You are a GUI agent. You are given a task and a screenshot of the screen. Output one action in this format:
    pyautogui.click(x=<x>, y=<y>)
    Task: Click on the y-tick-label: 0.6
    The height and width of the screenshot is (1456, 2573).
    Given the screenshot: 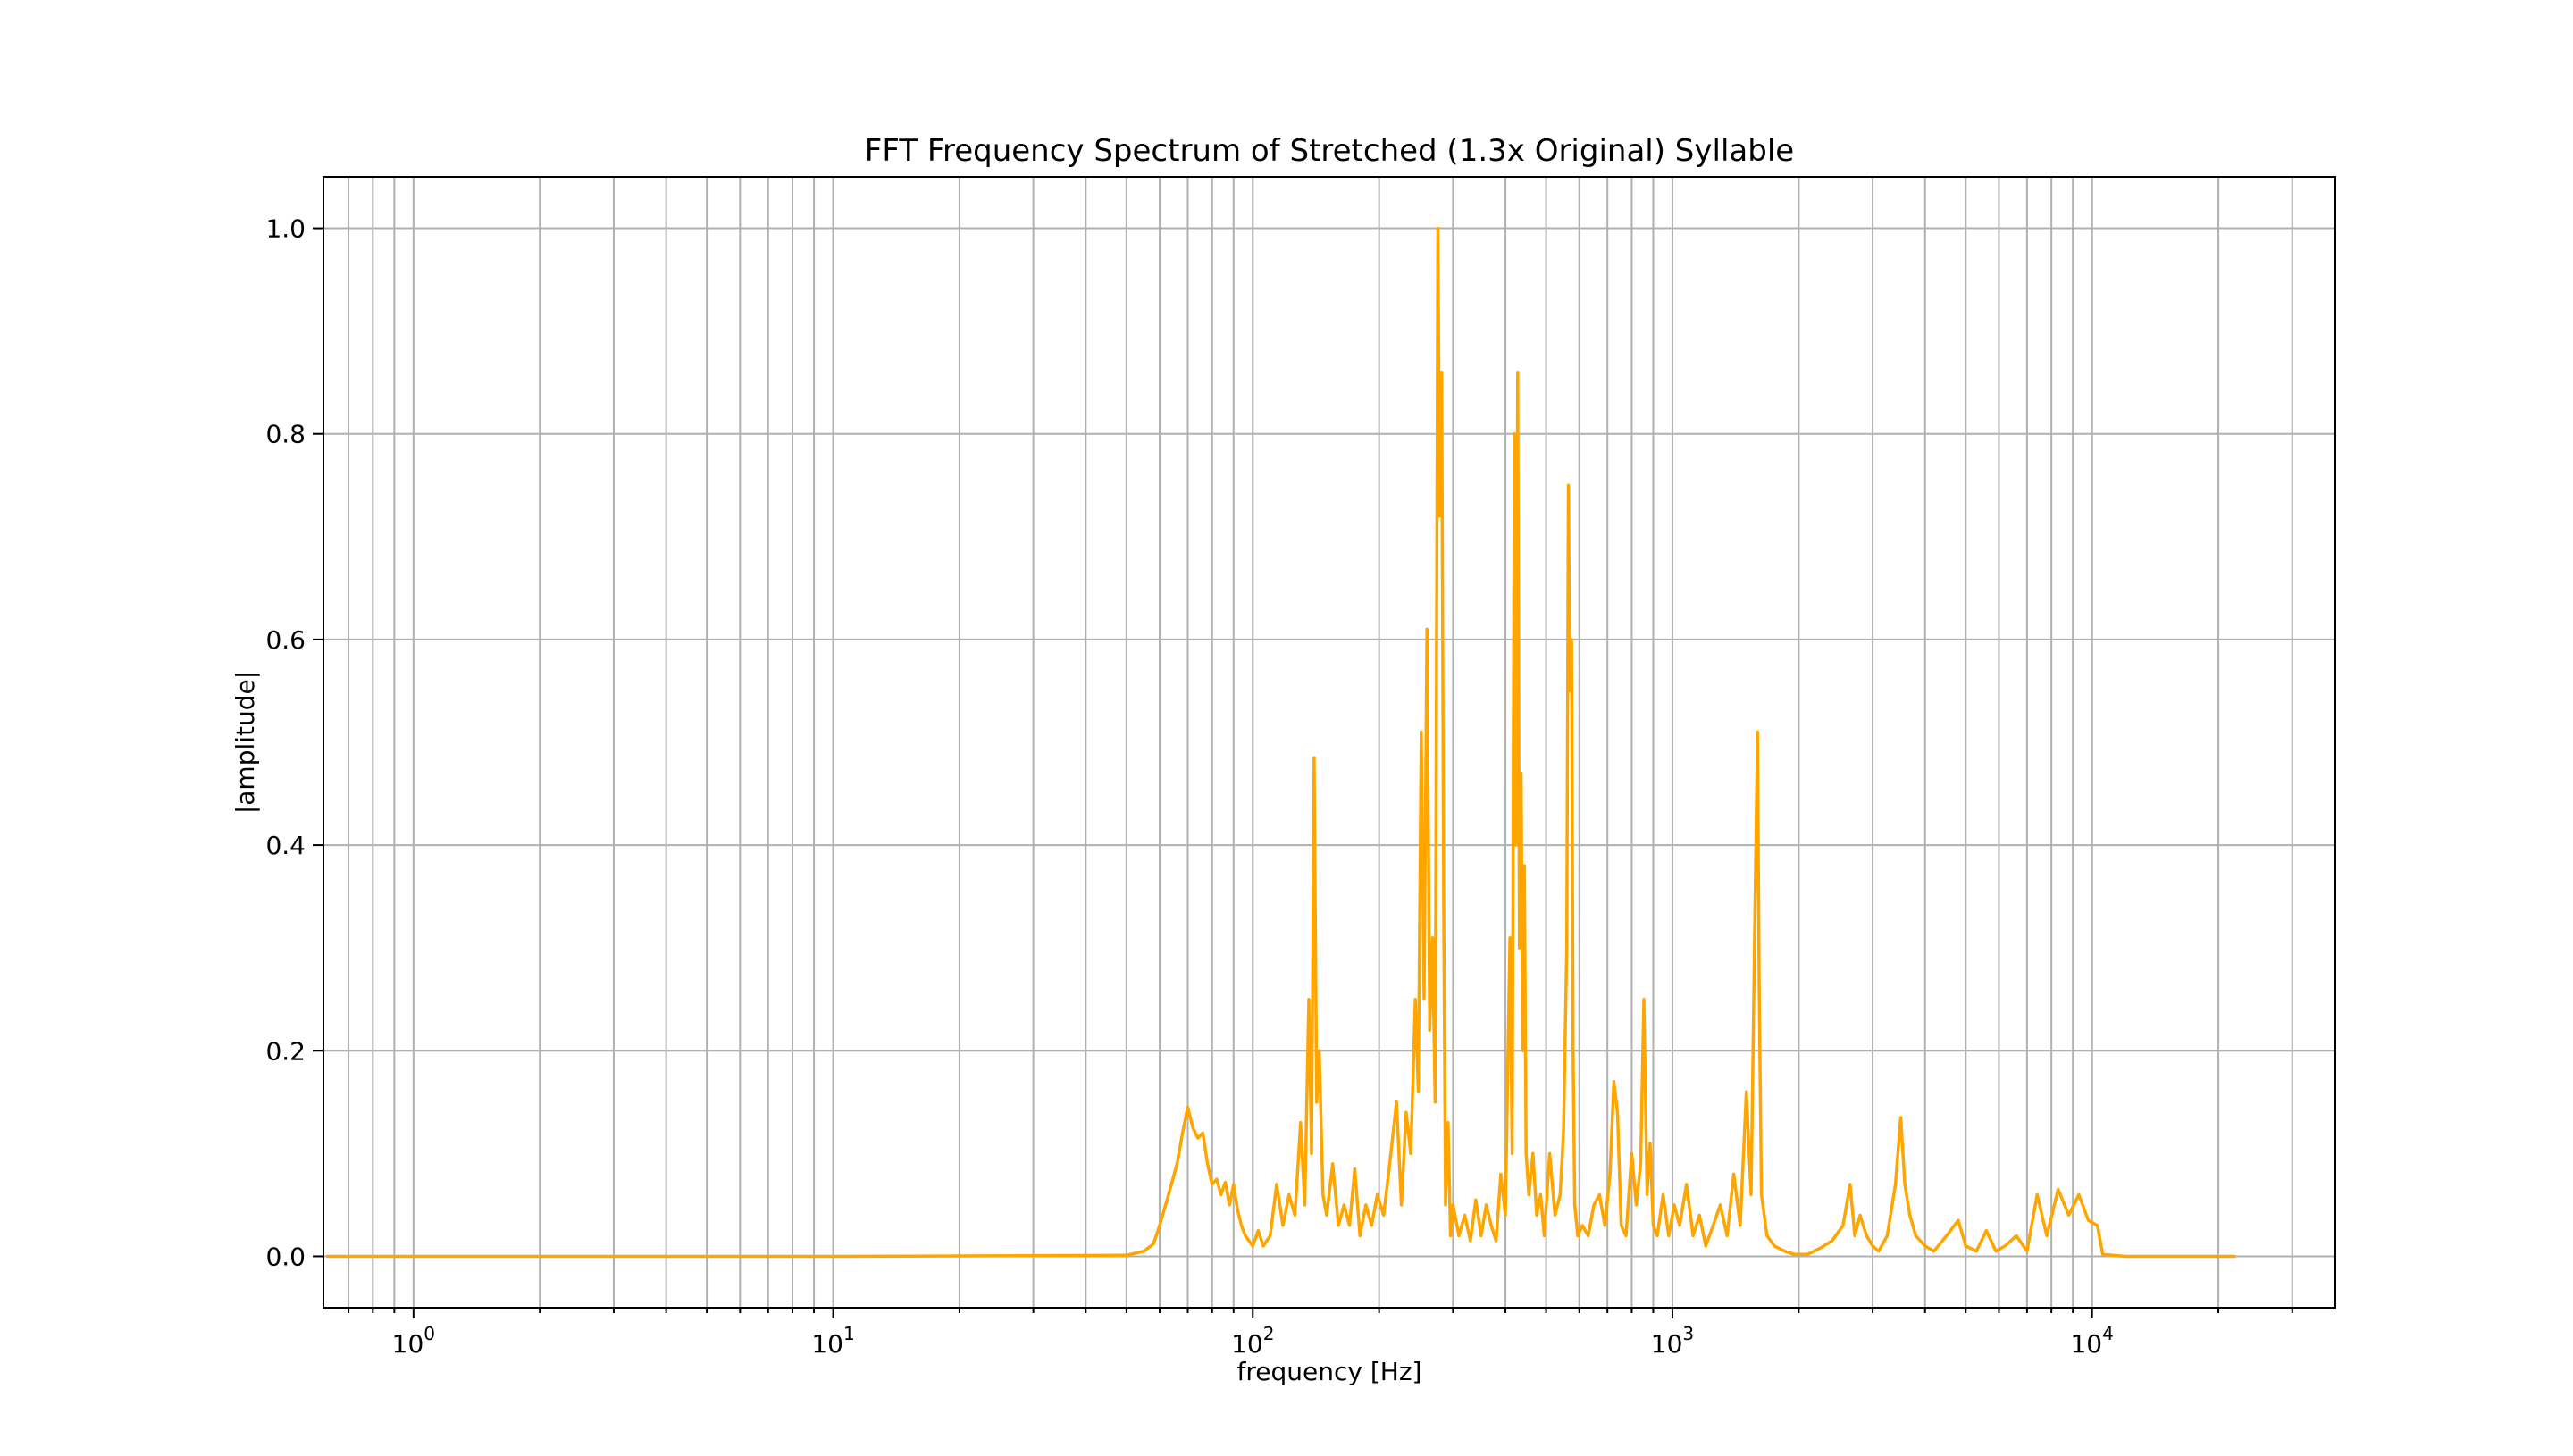 What is the action you would take?
    pyautogui.click(x=285, y=640)
    